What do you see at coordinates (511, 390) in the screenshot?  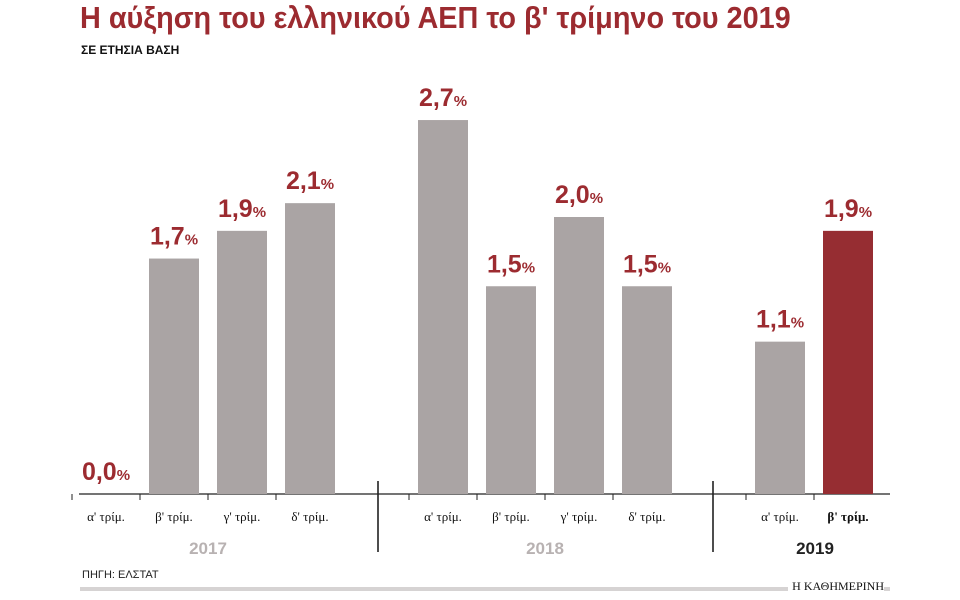 I see `bar-2018-q2` at bounding box center [511, 390].